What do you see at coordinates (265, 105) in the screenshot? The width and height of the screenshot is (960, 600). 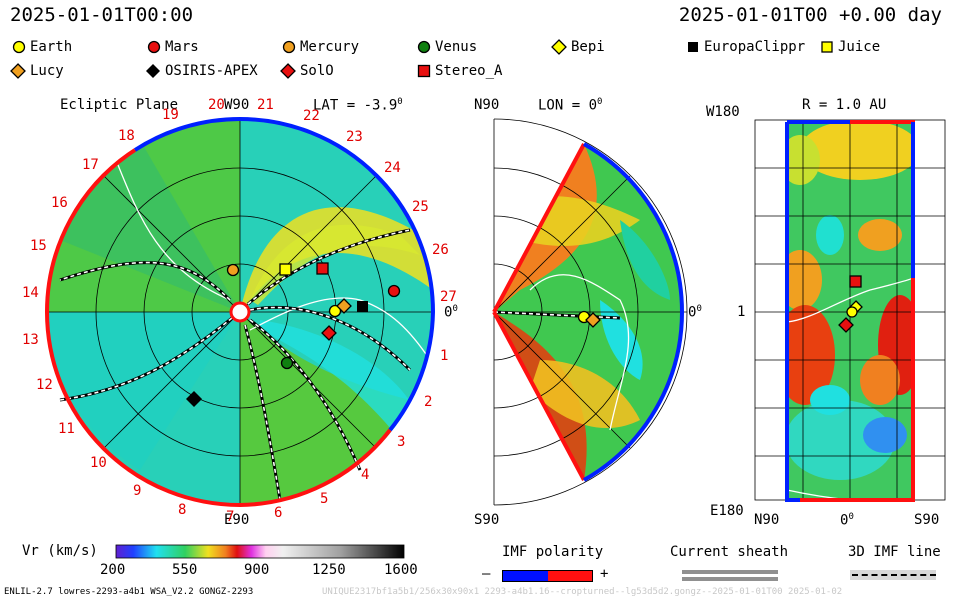 I see `carrington-label: 21` at bounding box center [265, 105].